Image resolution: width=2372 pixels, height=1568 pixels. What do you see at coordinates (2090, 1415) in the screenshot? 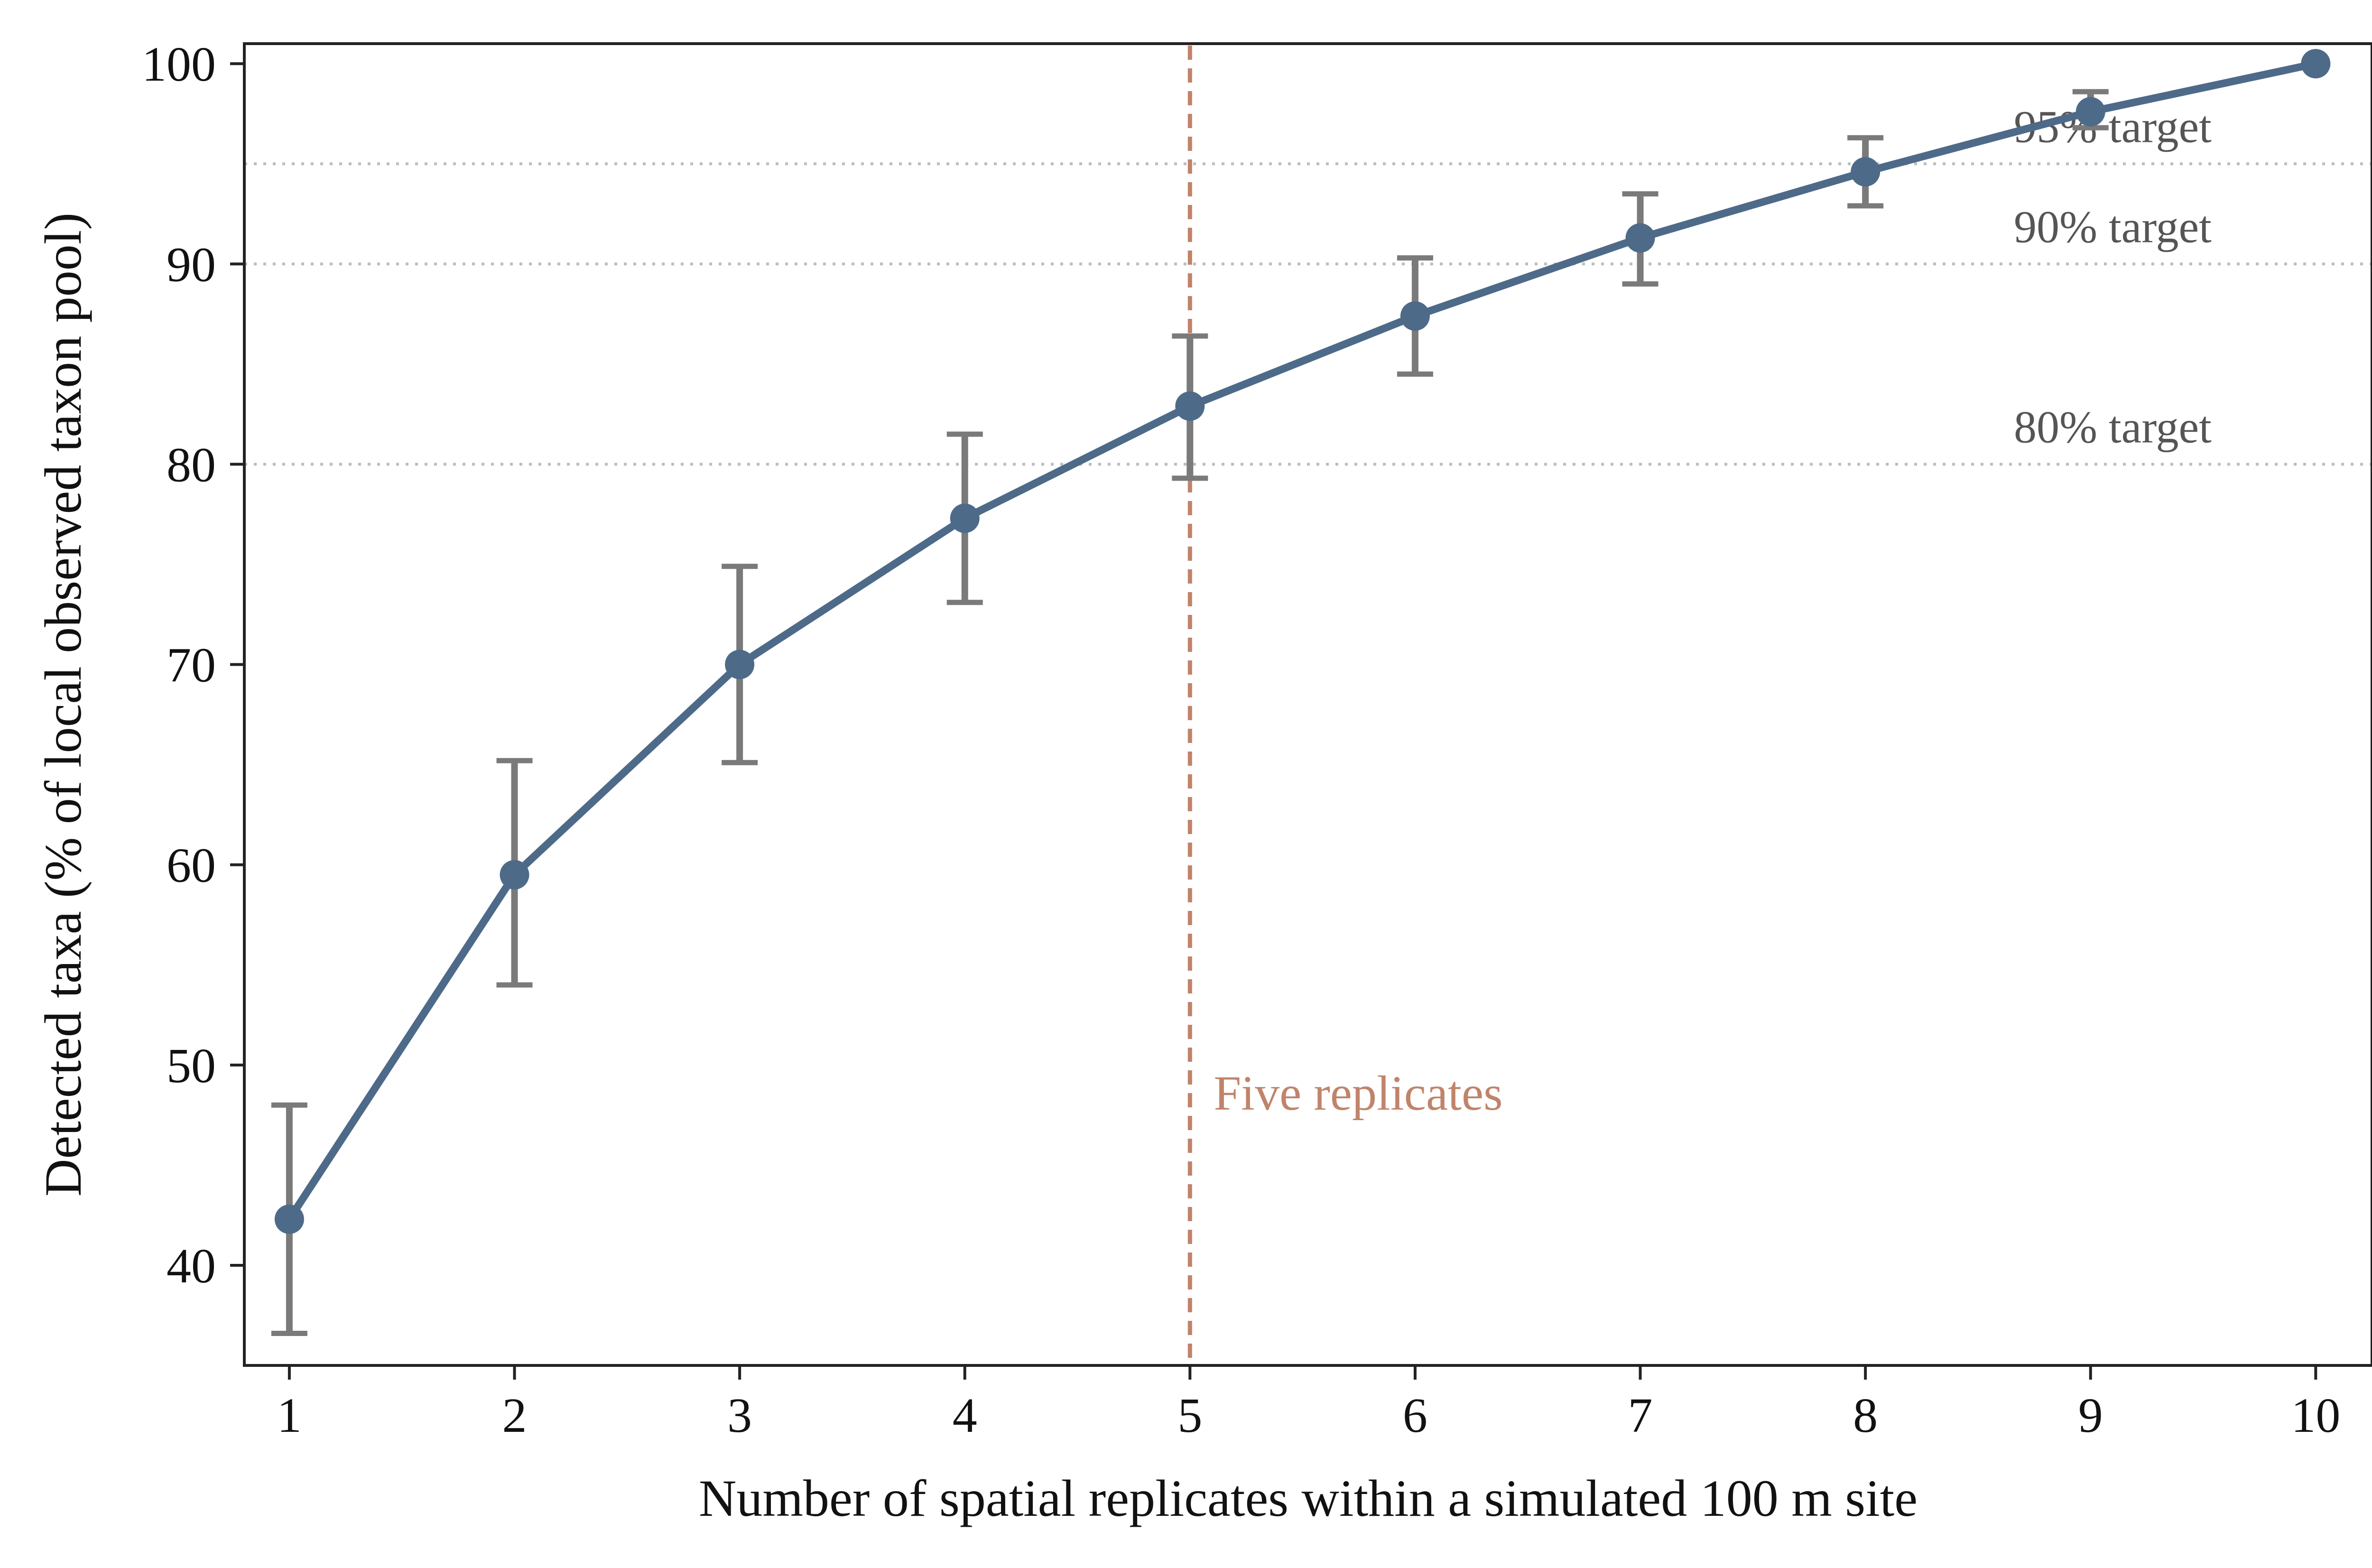
I see `x-tick-label: 9` at bounding box center [2090, 1415].